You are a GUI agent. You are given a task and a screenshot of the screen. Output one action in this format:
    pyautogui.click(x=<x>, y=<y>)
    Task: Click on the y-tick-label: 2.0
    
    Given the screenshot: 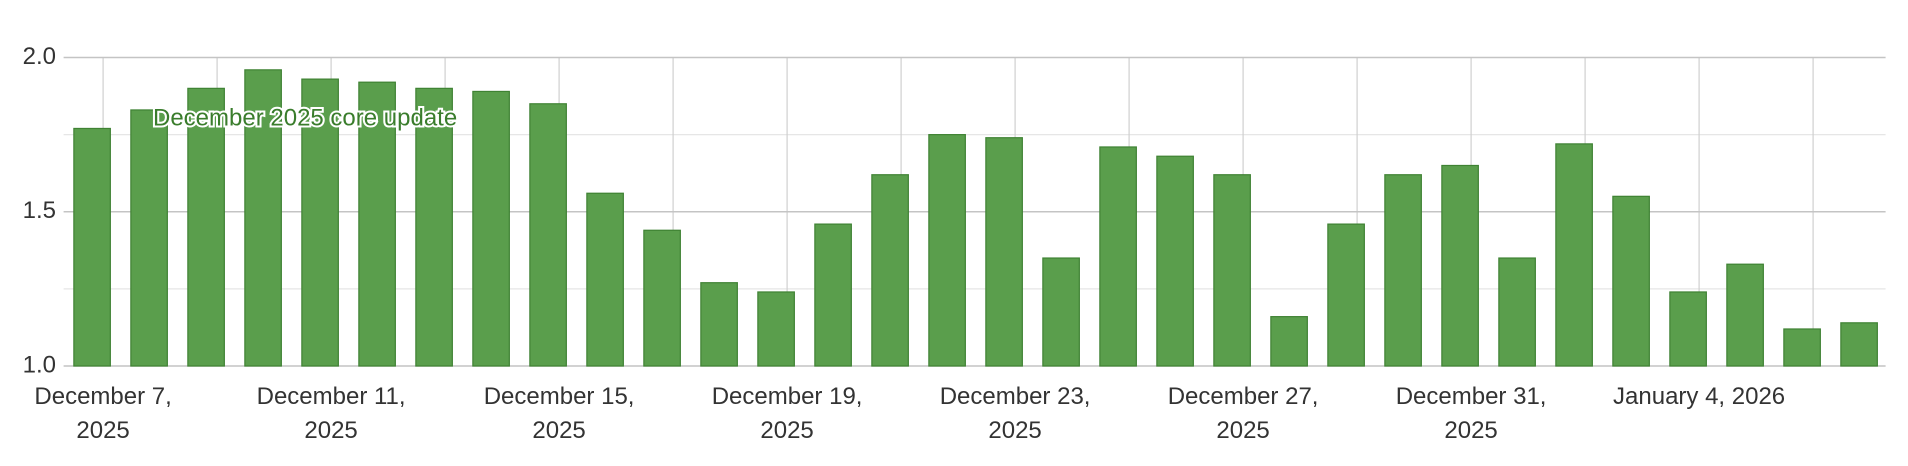 What is the action you would take?
    pyautogui.click(x=39, y=56)
    